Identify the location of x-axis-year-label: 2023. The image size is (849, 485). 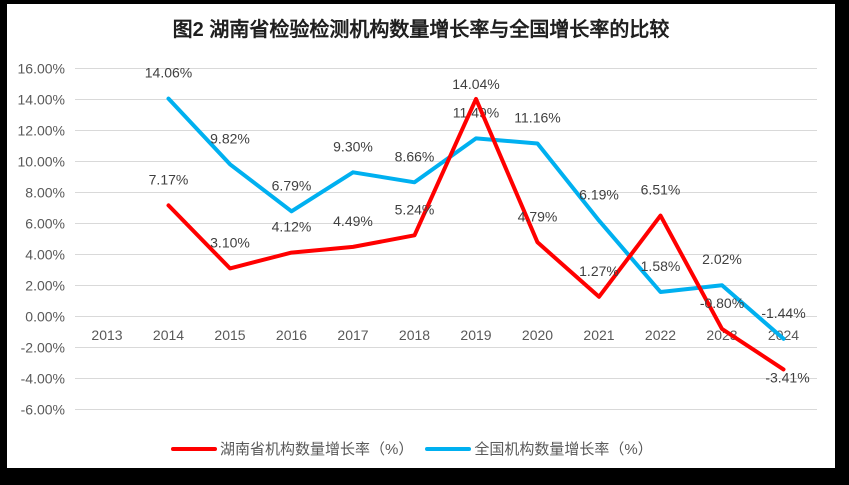
(721, 335).